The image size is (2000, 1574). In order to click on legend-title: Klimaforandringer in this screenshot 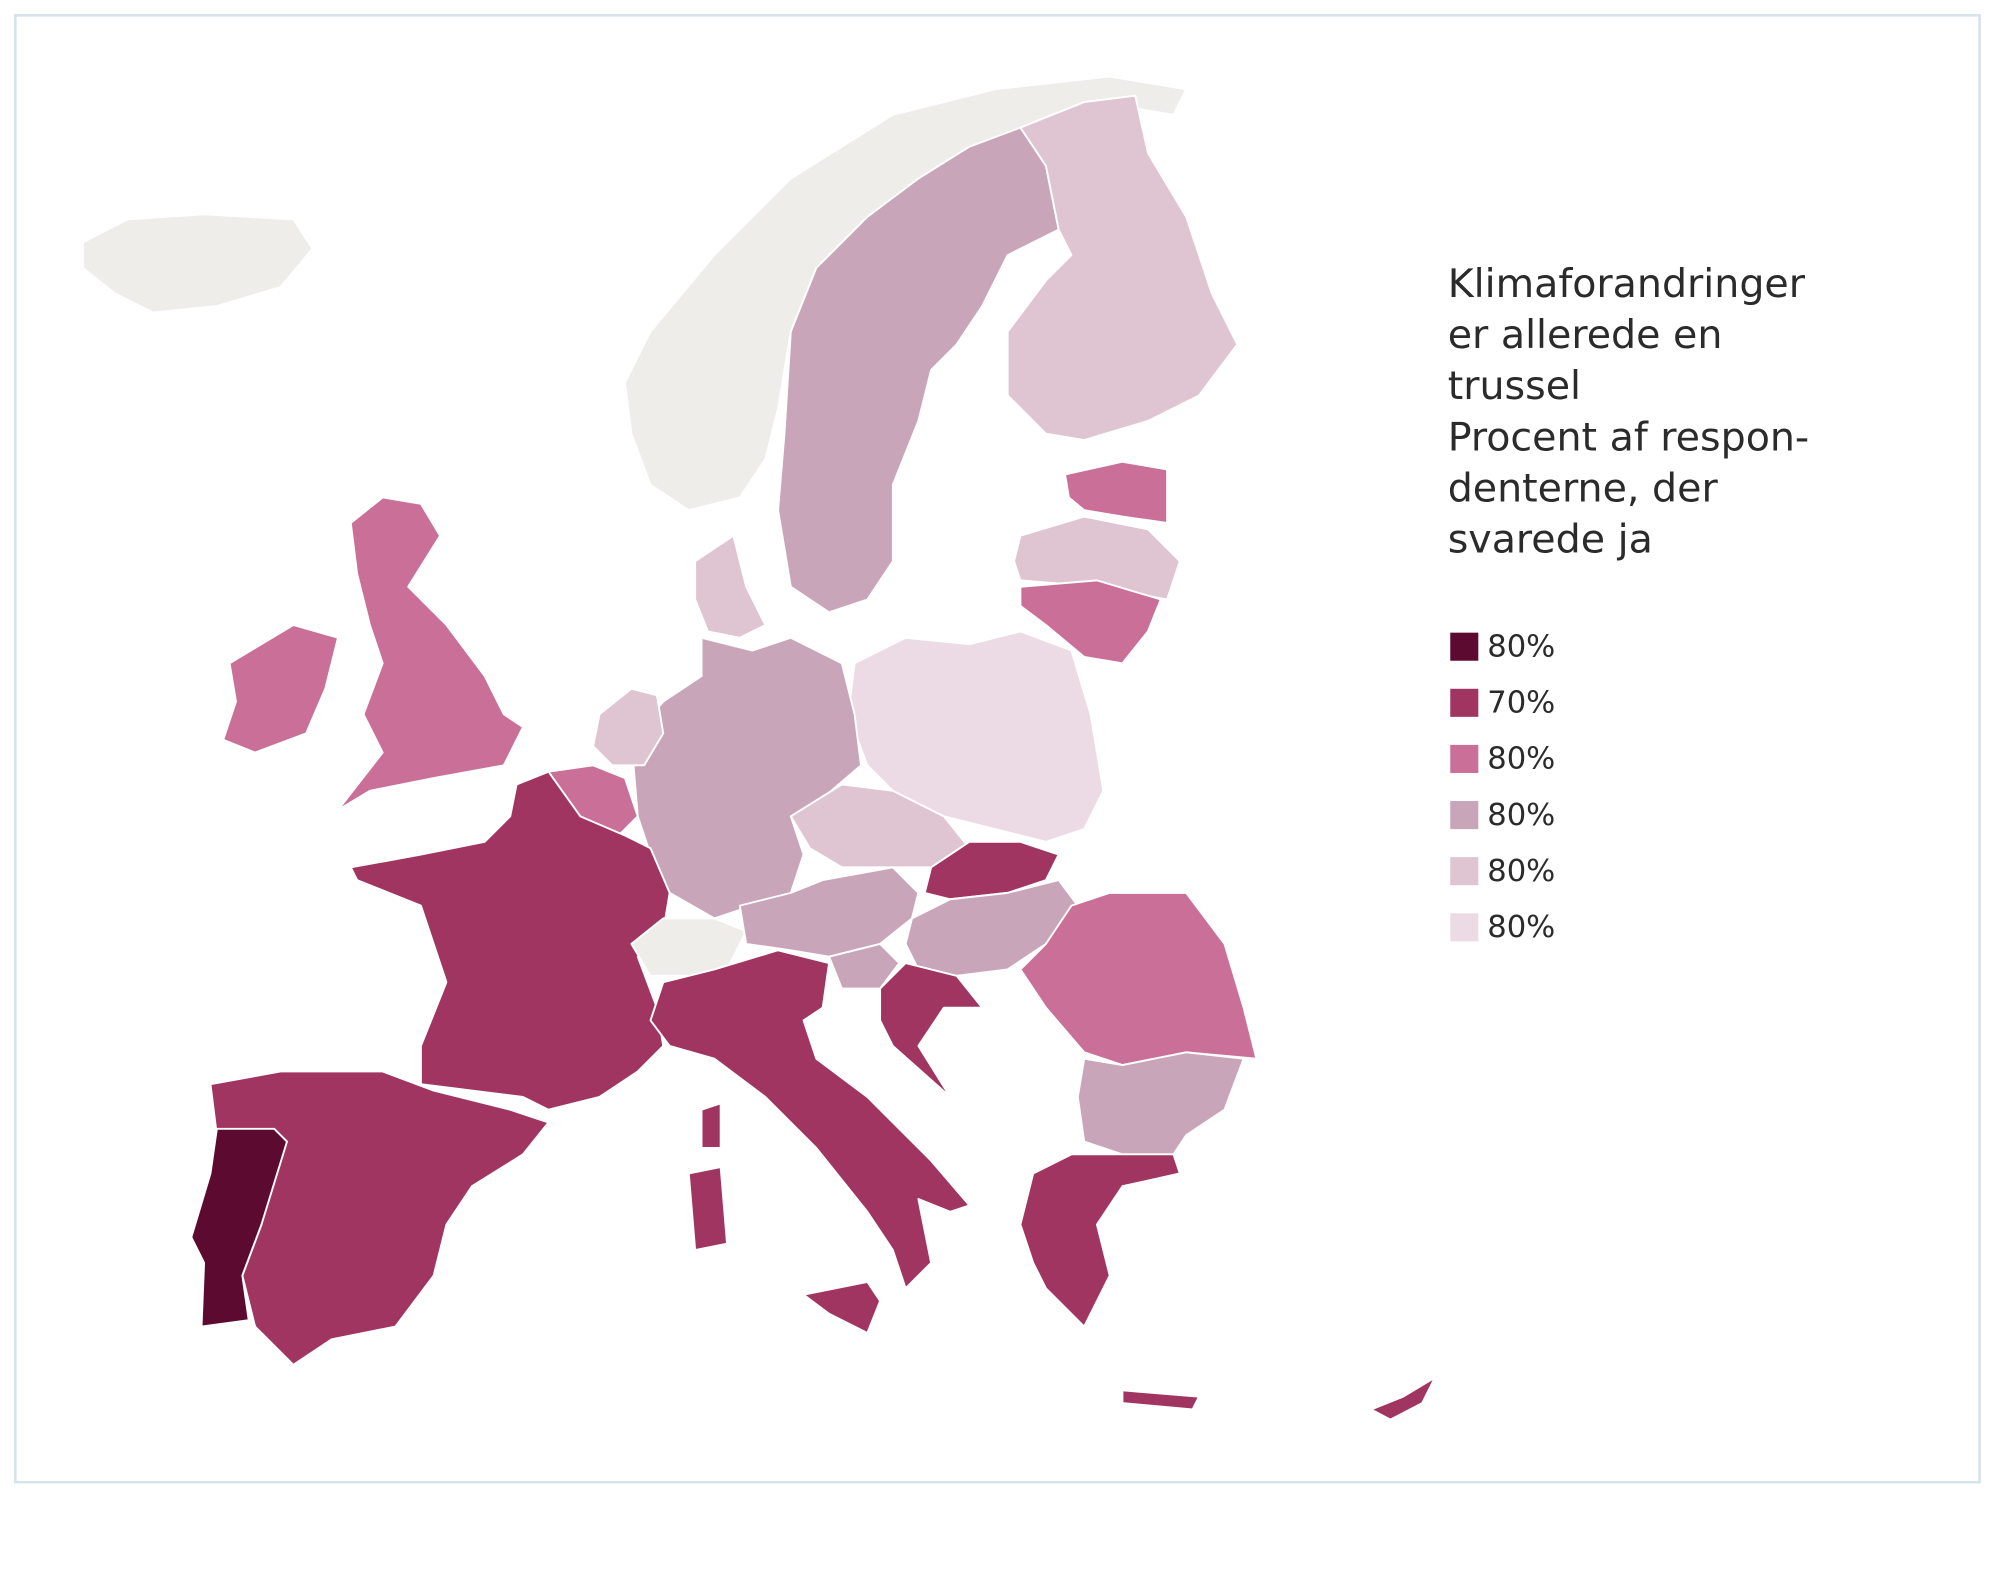, I will do `click(1627, 284)`.